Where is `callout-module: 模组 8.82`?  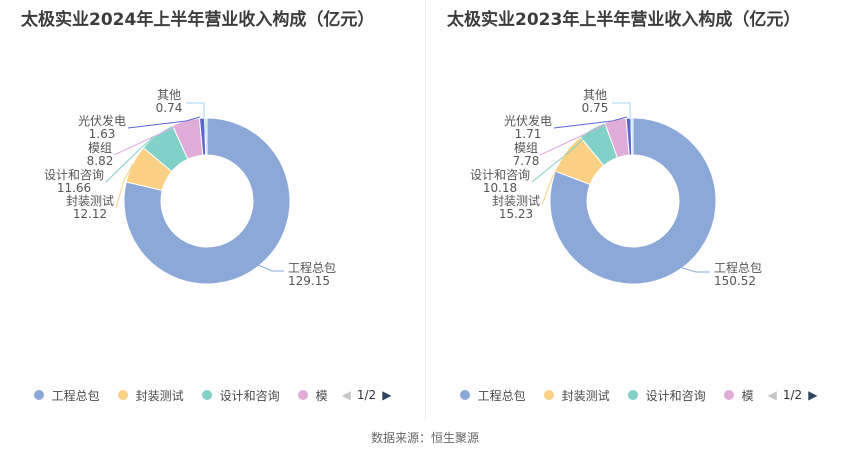
callout-module: 模组 8.82 is located at coordinates (100, 155).